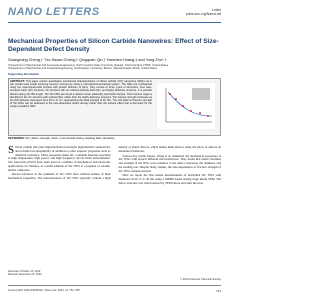 Image resolution: width=320 pixels, height=300 pixels. What do you see at coordinates (114, 285) in the screenshot?
I see `footer-rule` at bounding box center [114, 285].